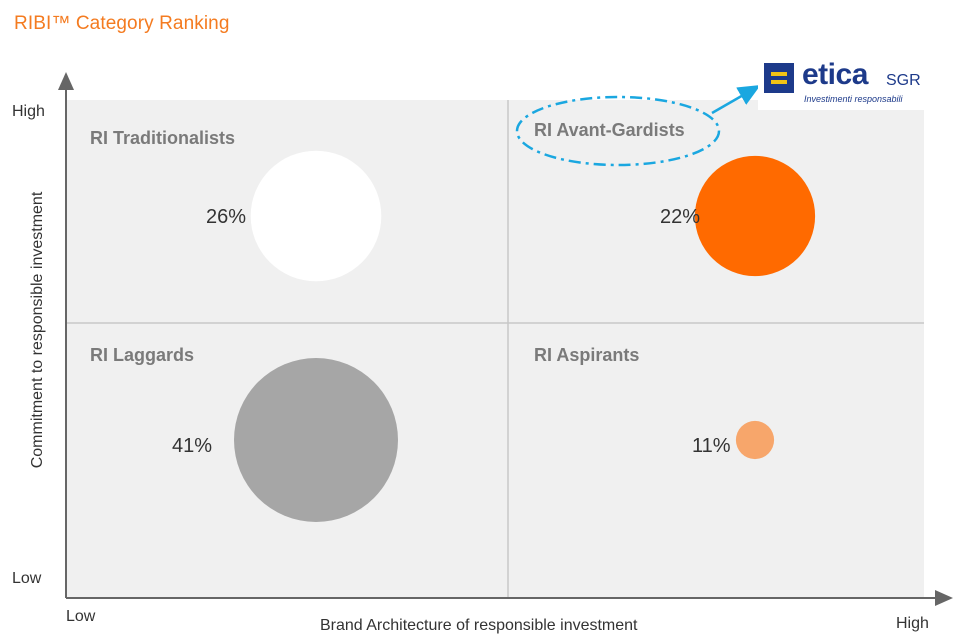 This screenshot has height=644, width=975. Describe the element at coordinates (755, 440) in the screenshot. I see `bubble-aspirants` at that location.